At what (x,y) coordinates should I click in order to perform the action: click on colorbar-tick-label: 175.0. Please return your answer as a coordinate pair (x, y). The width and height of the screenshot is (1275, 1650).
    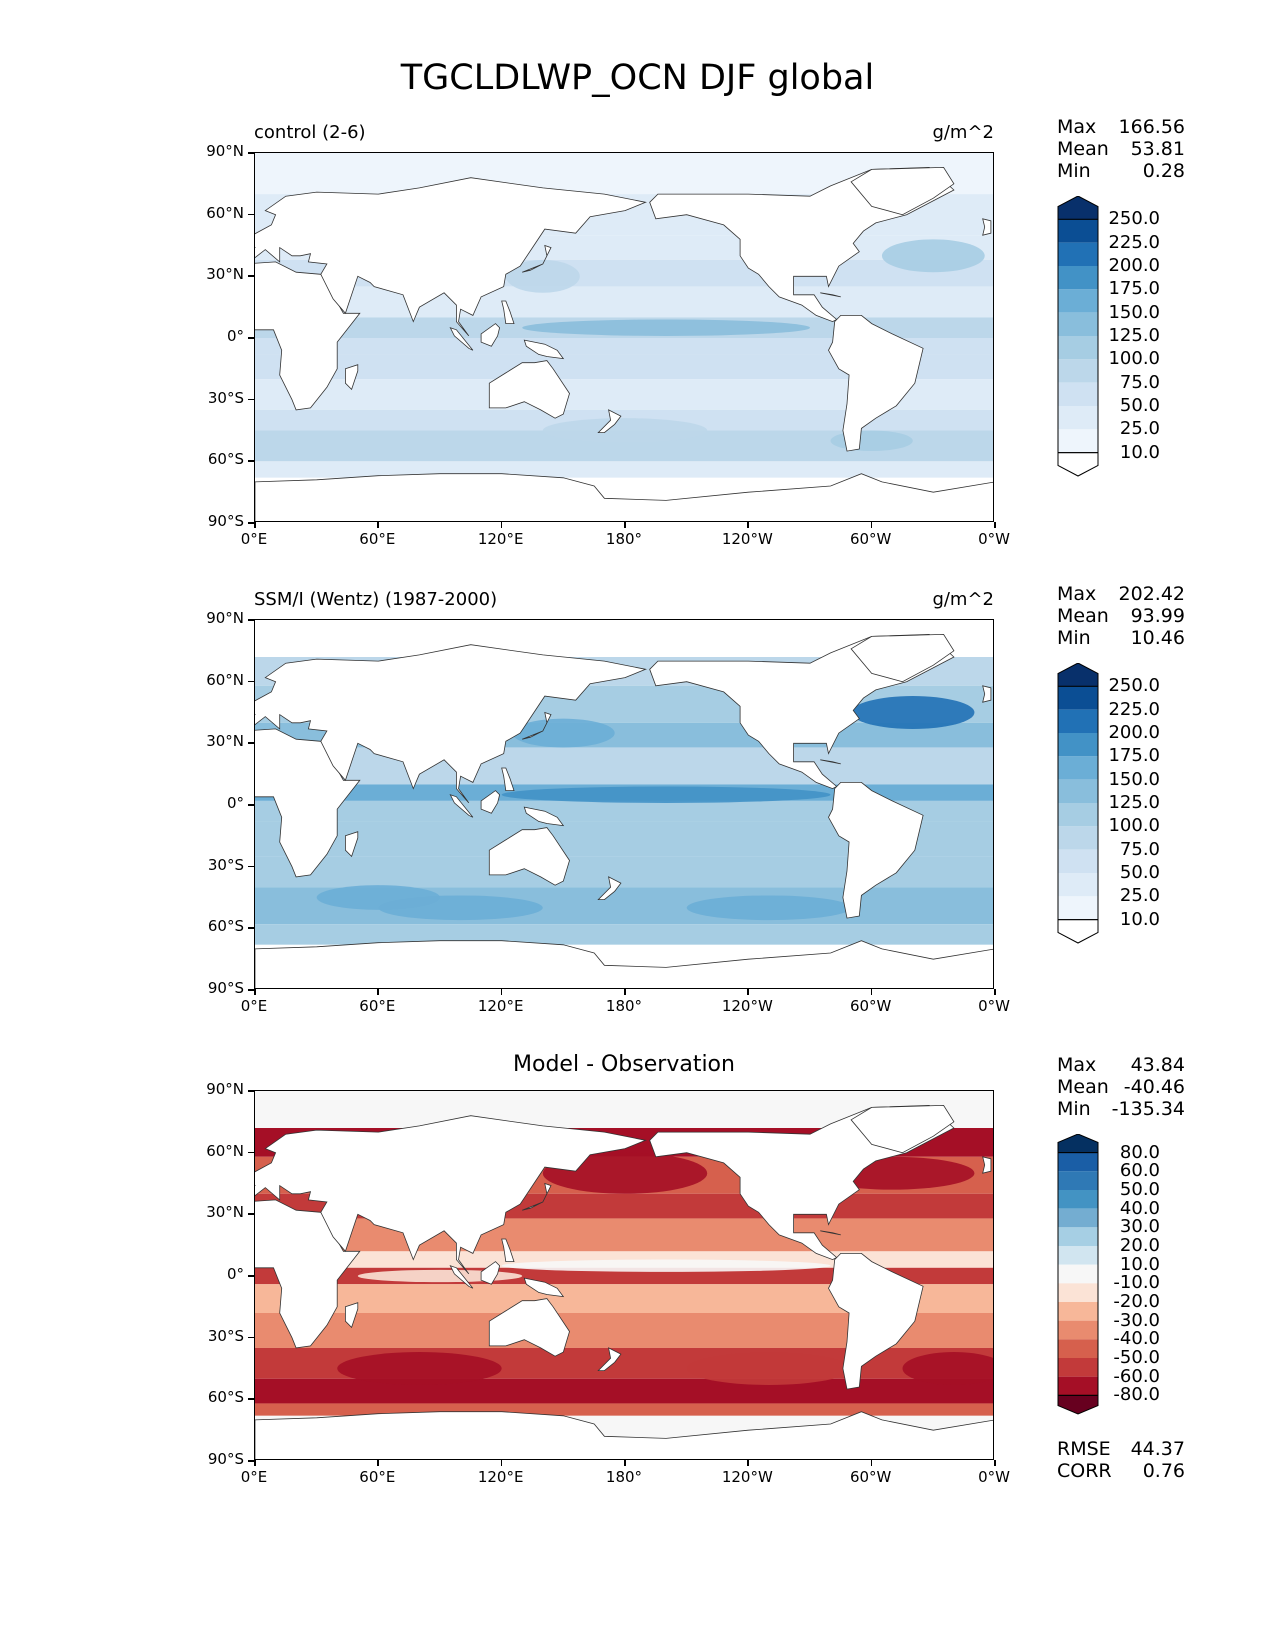
    Looking at the image, I should click on (1134, 289).